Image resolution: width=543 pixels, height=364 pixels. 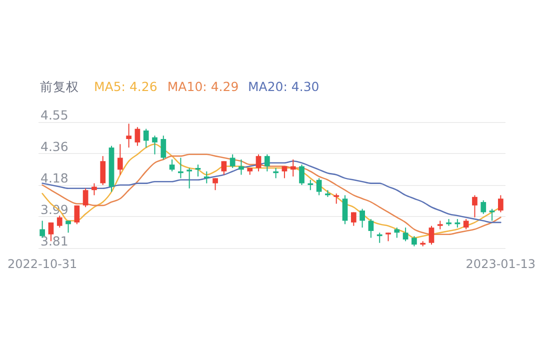 I want to click on y-tick-label: 4.55, so click(x=54, y=115).